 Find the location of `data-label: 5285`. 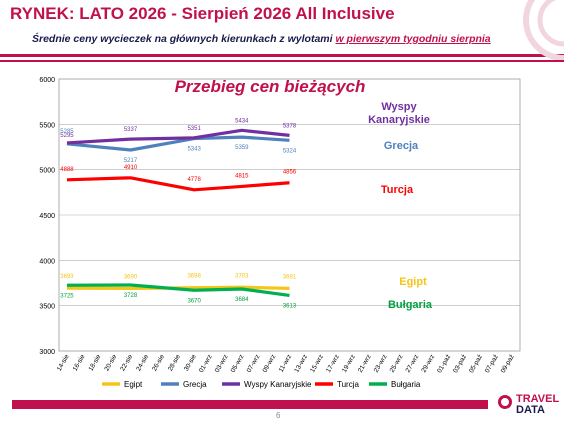

data-label: 5285 is located at coordinates (67, 132).